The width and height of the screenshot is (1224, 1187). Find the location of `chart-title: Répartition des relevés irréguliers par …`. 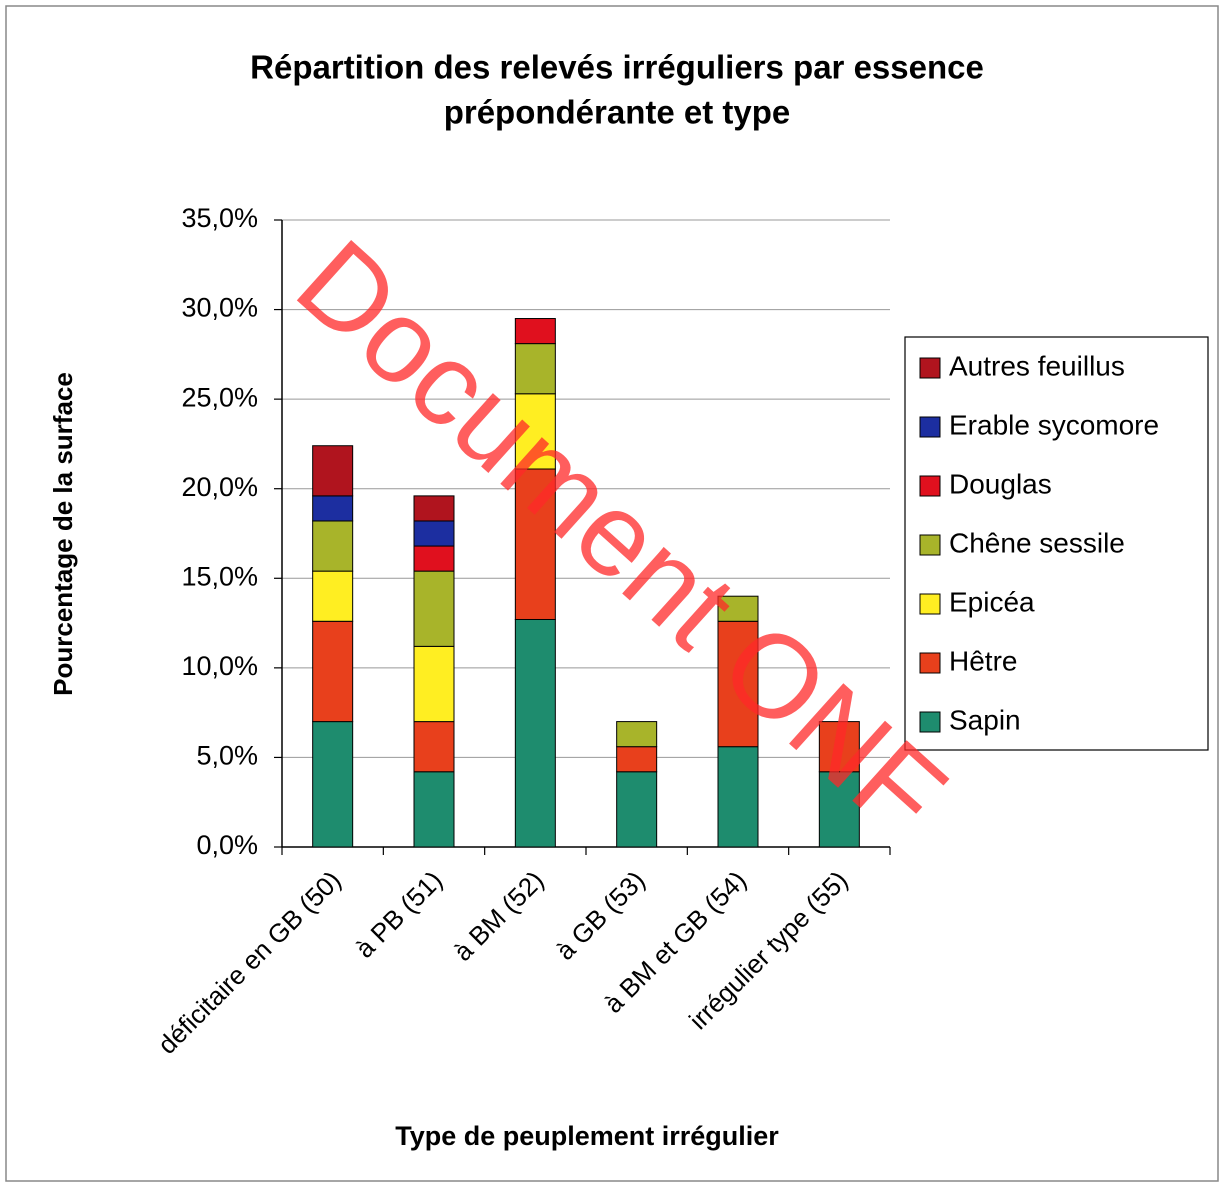

chart-title: Répartition des relevés irréguliers par … is located at coordinates (617, 67).